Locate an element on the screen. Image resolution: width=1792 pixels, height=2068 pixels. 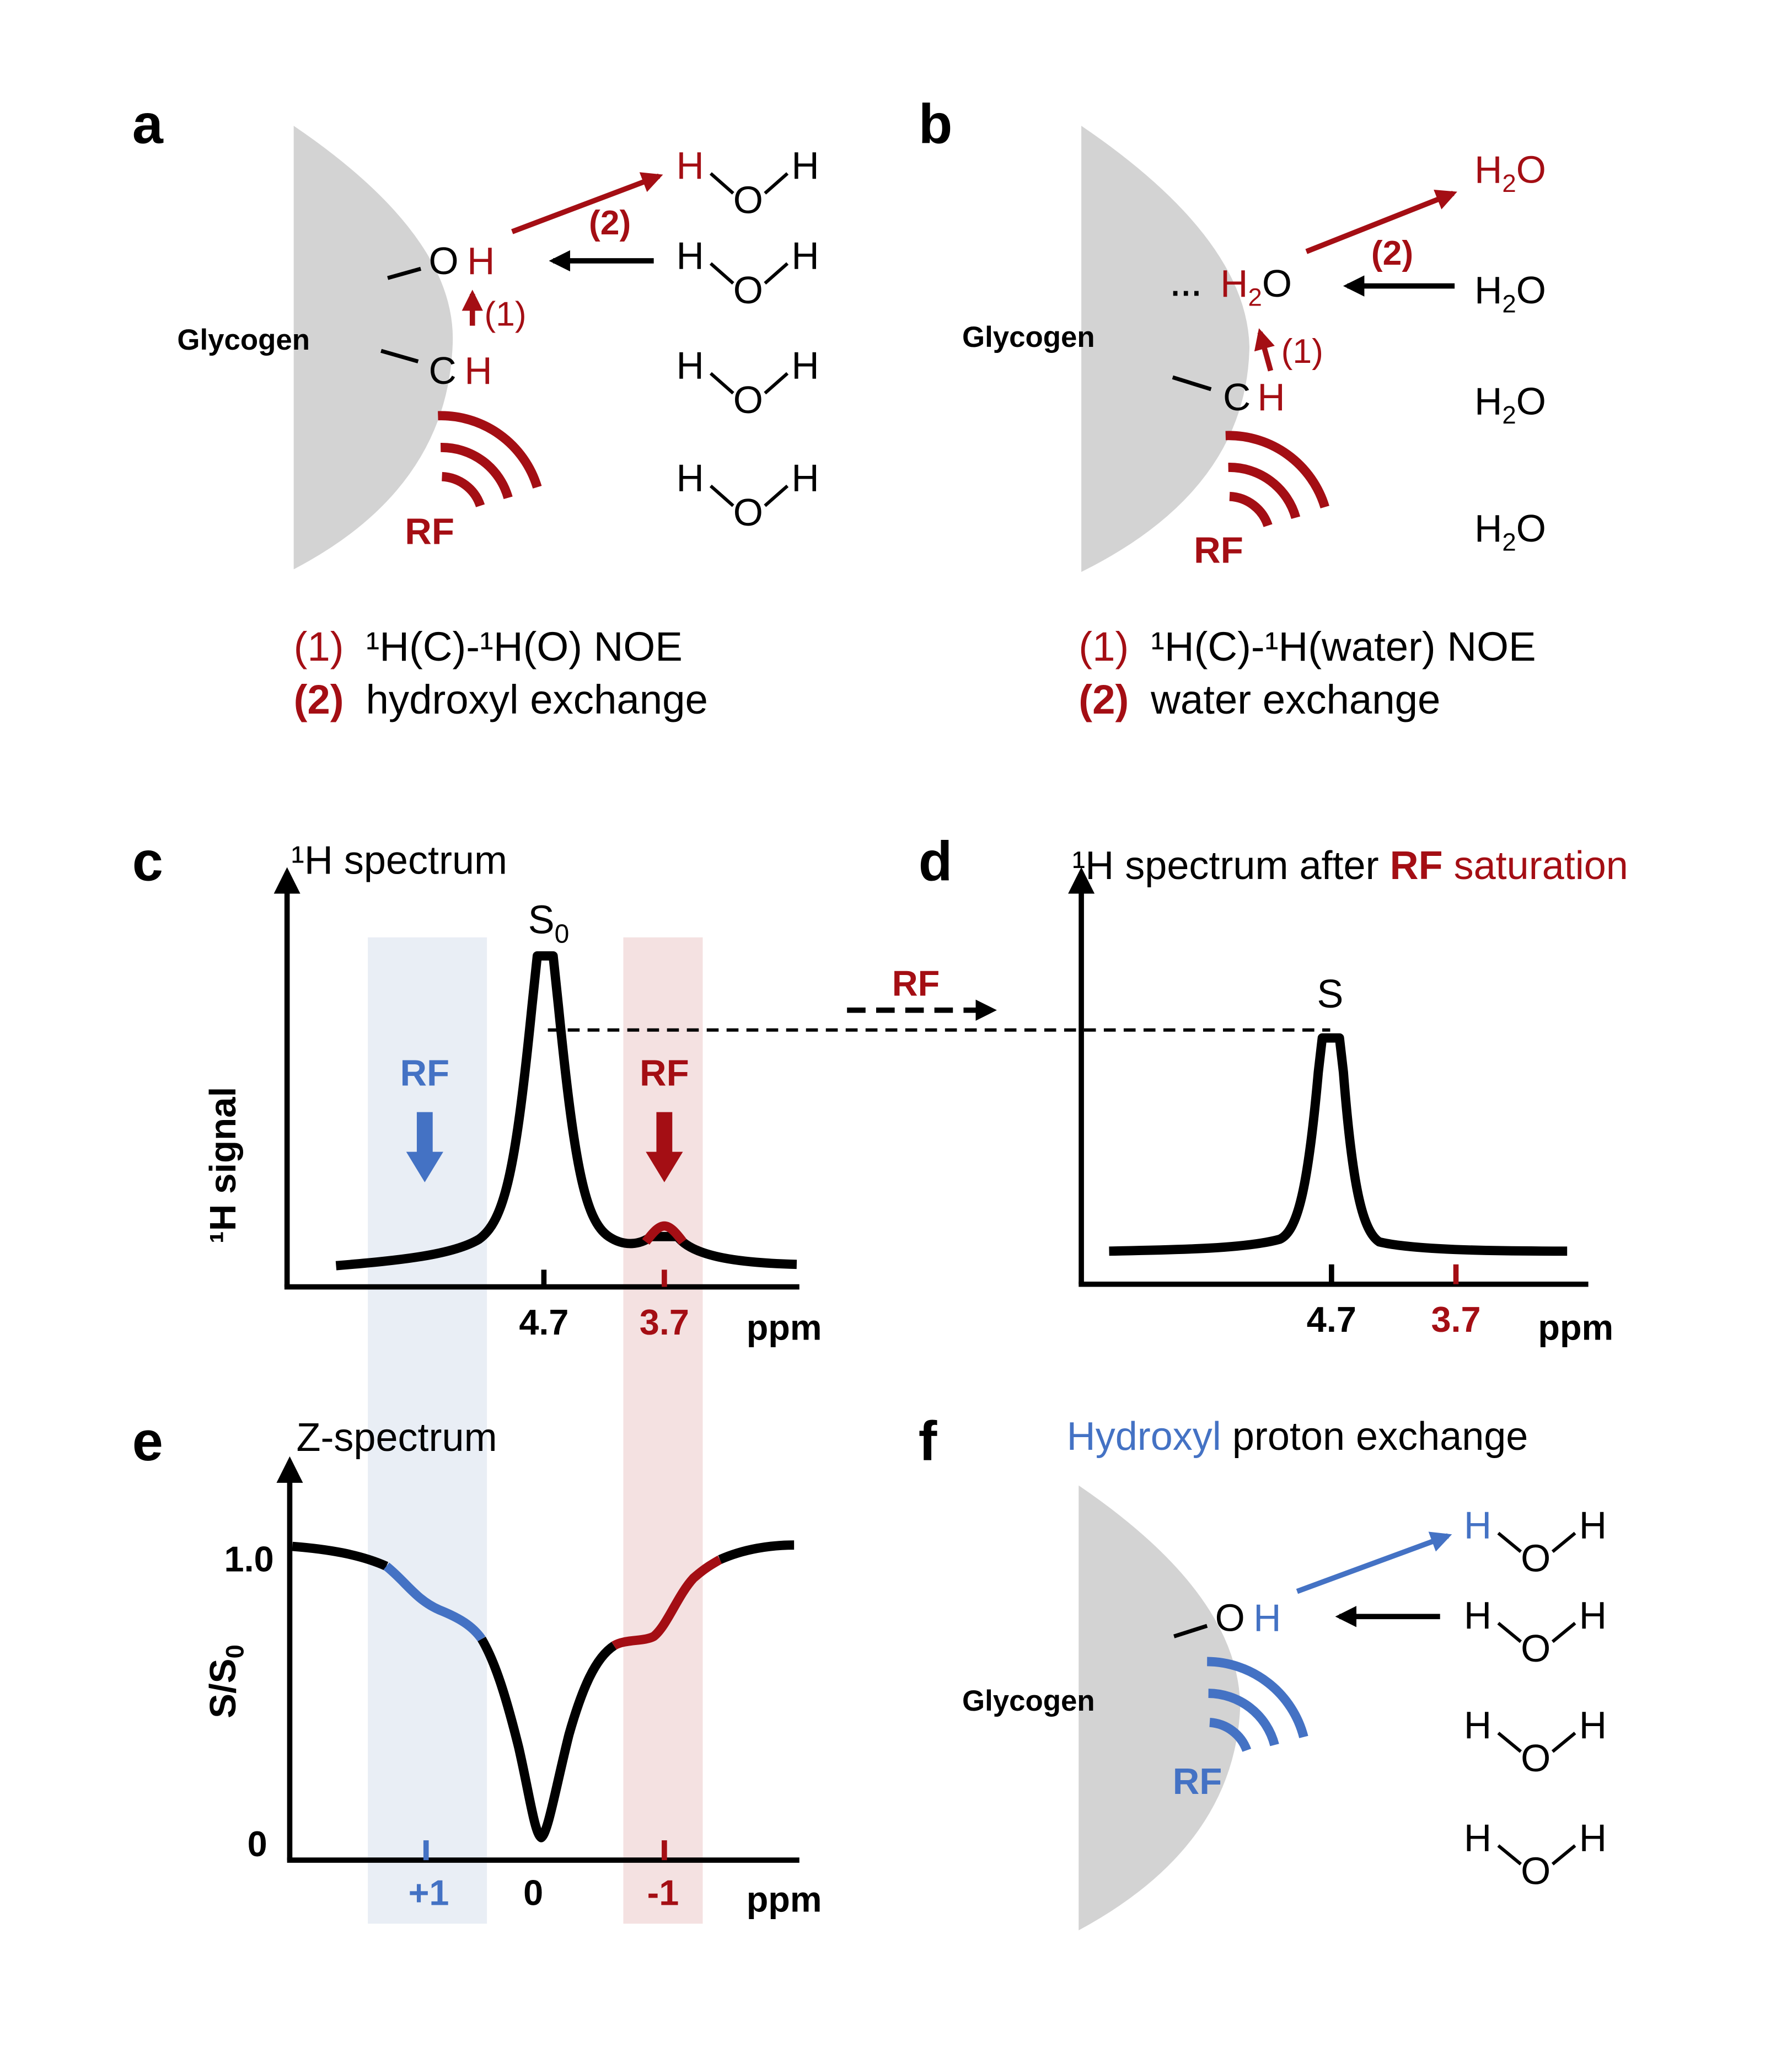
panel-d-letter: d is located at coordinates (936, 862).